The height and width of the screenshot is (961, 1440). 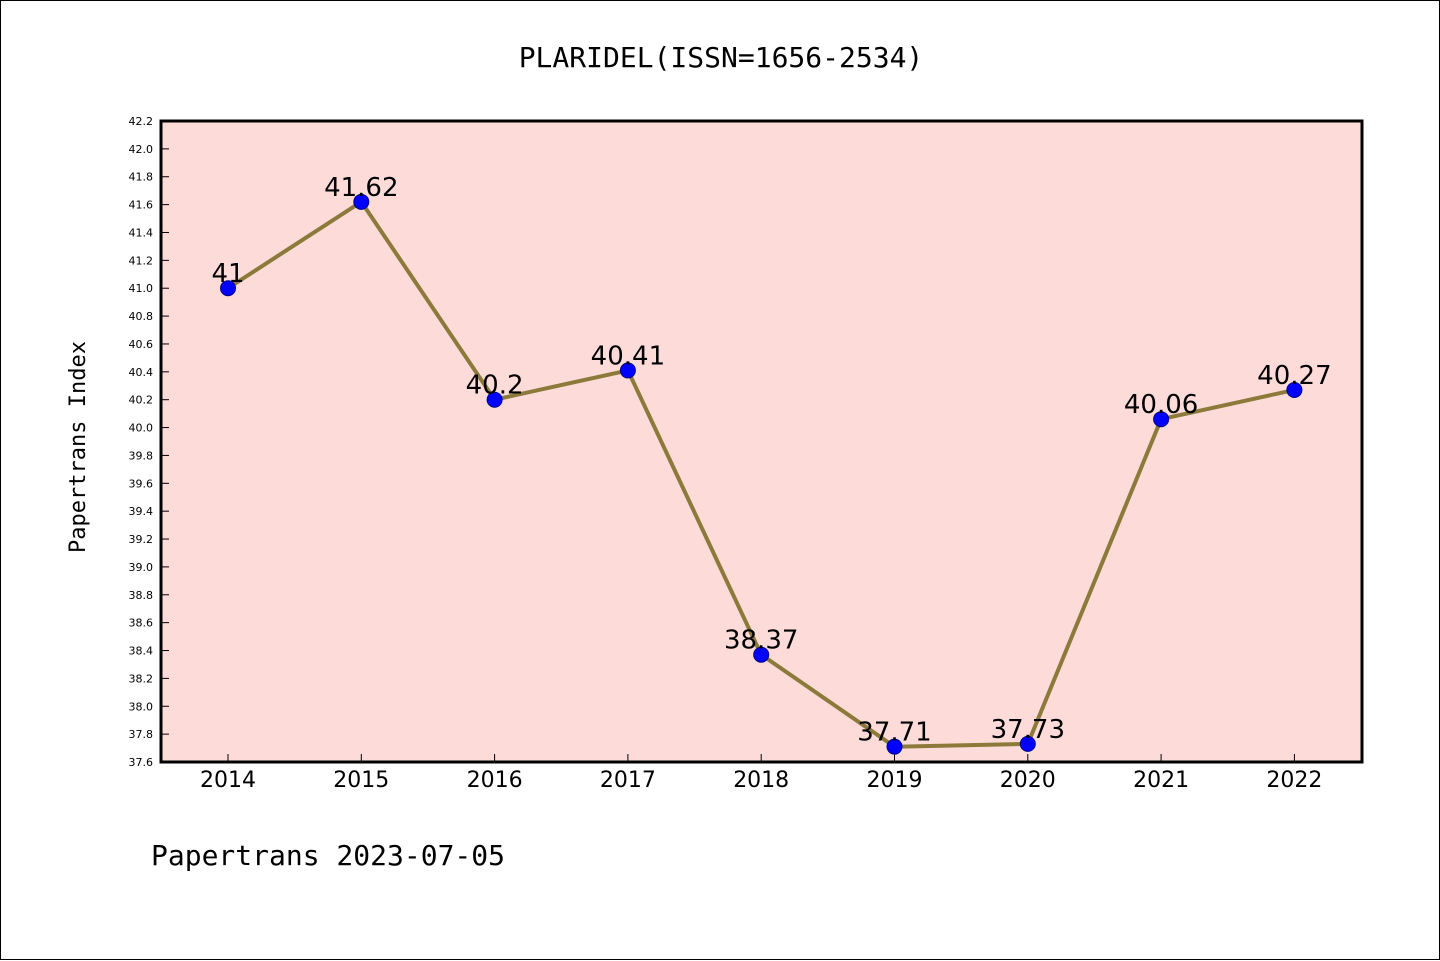 What do you see at coordinates (1028, 780) in the screenshot?
I see `x-tick-label: 2020` at bounding box center [1028, 780].